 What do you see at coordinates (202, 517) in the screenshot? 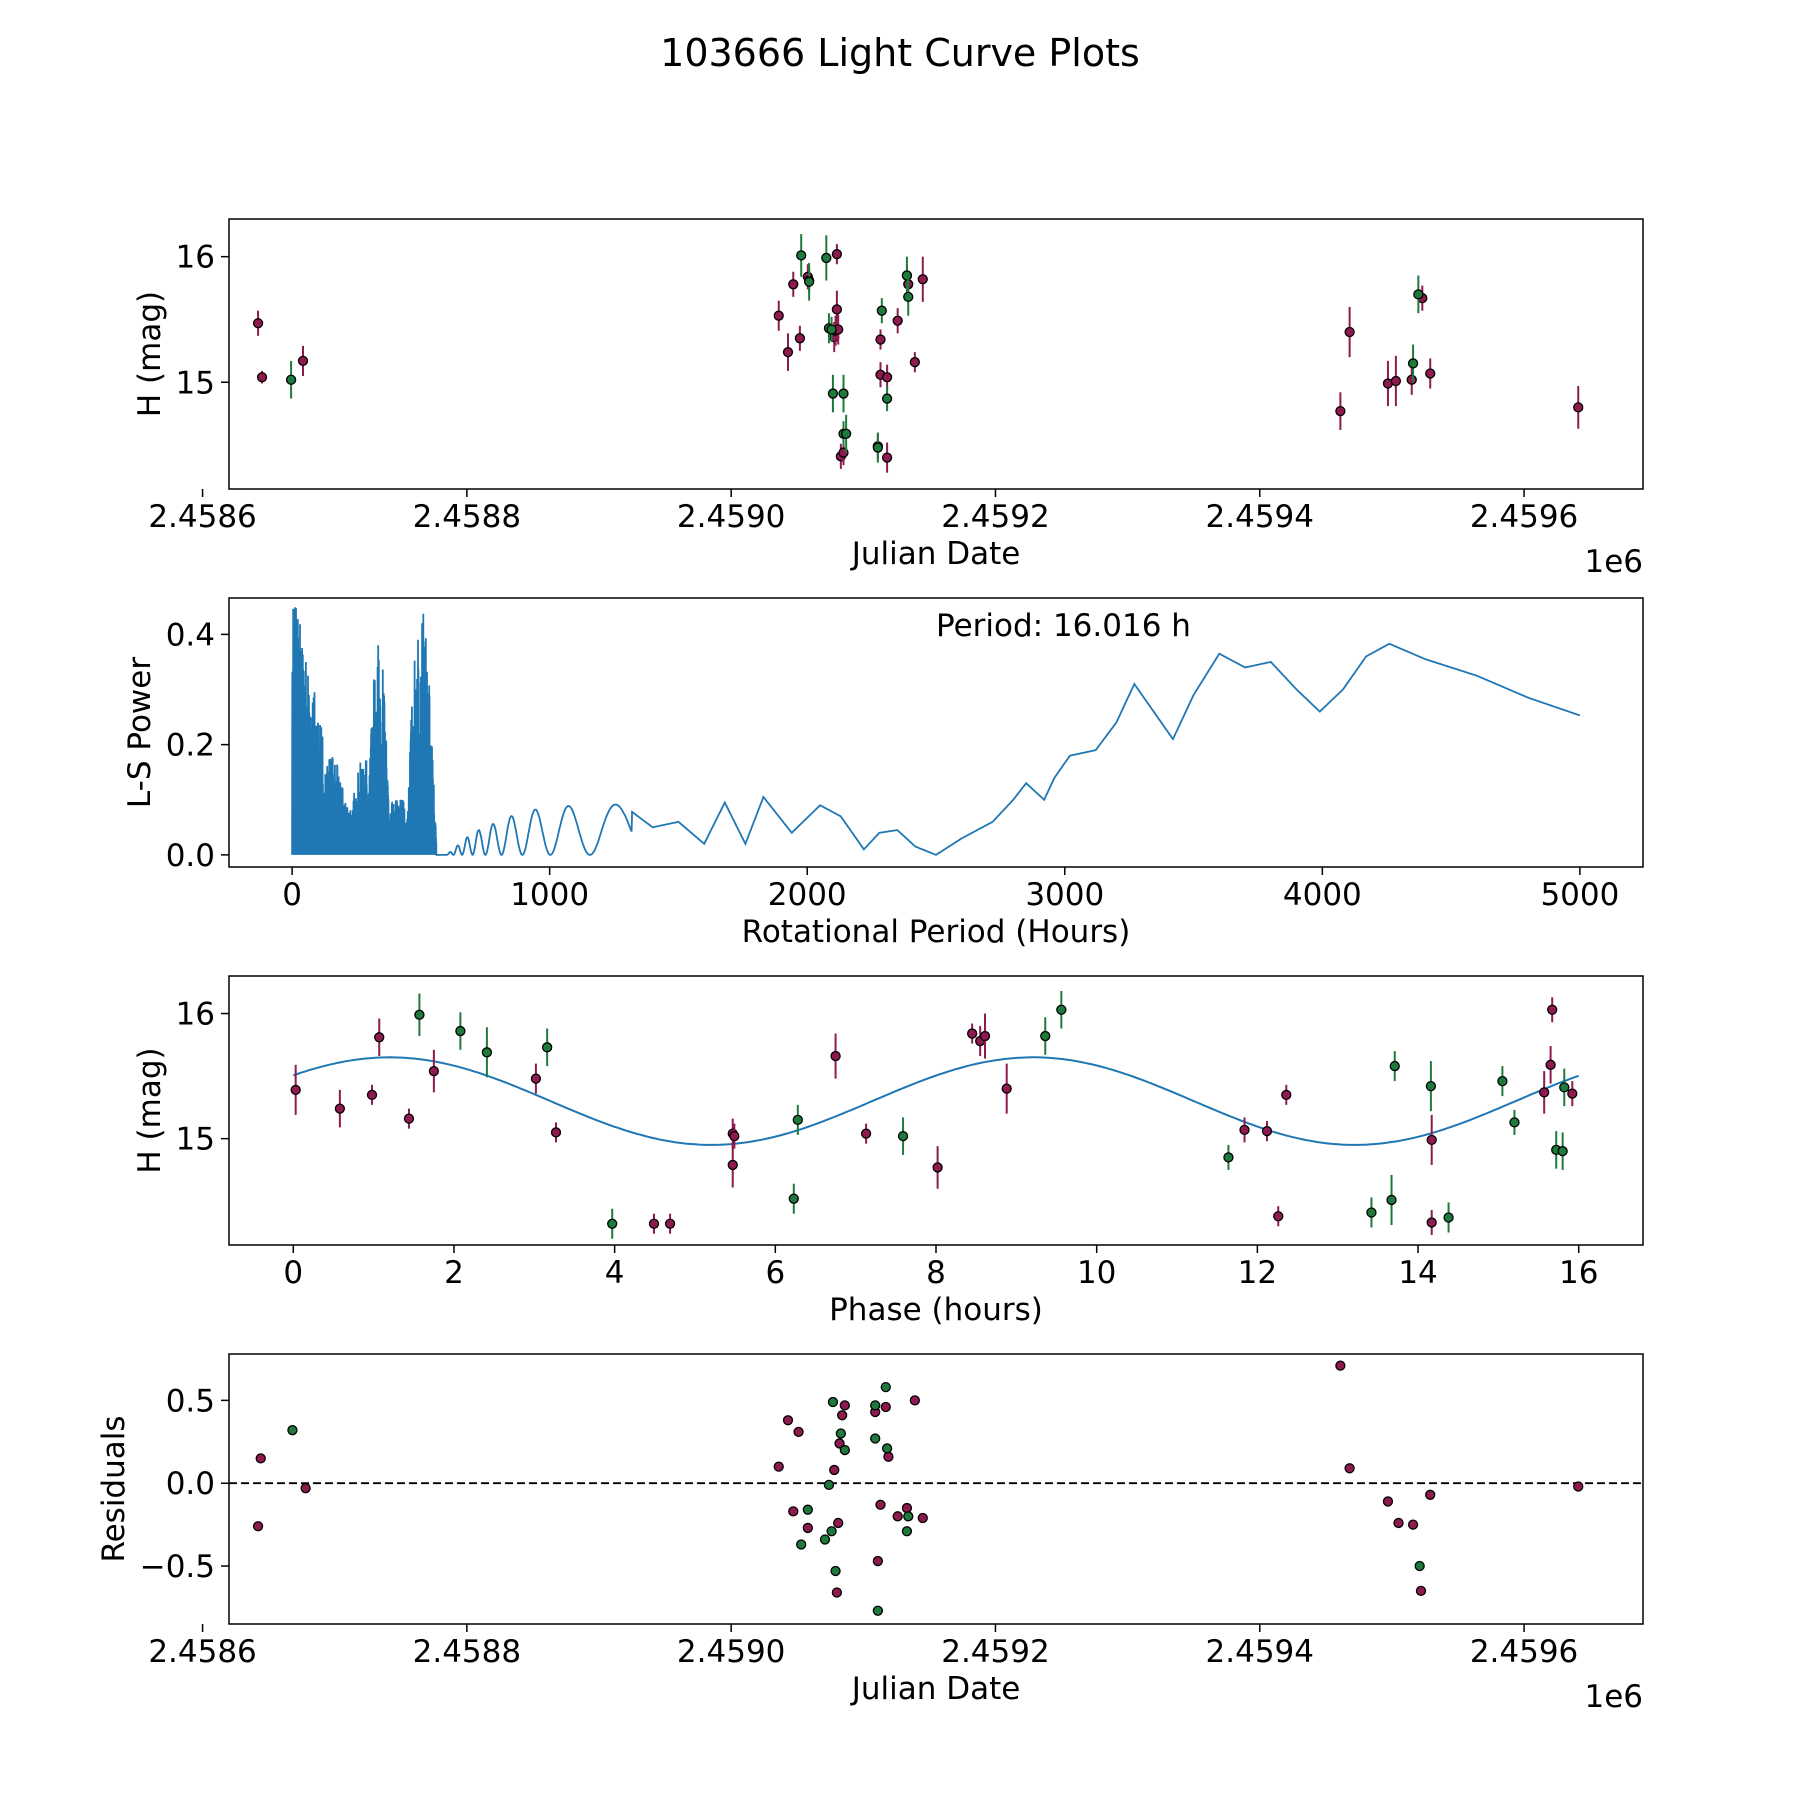
I see `x-tick-label: 2.4586` at bounding box center [202, 517].